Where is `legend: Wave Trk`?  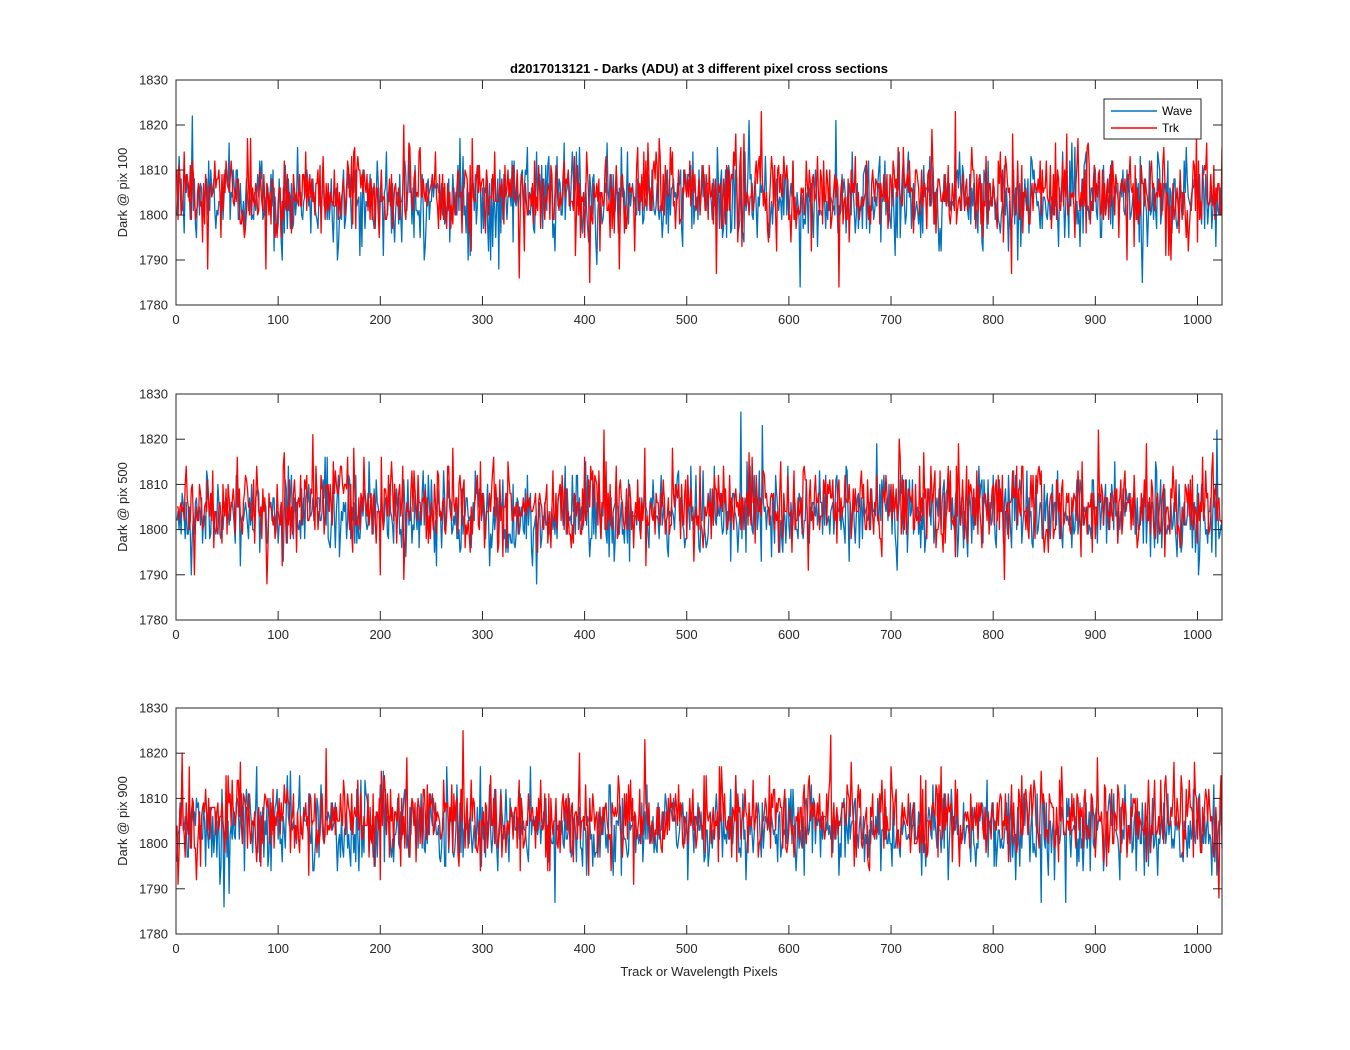
legend: Wave Trk is located at coordinates (1152, 119).